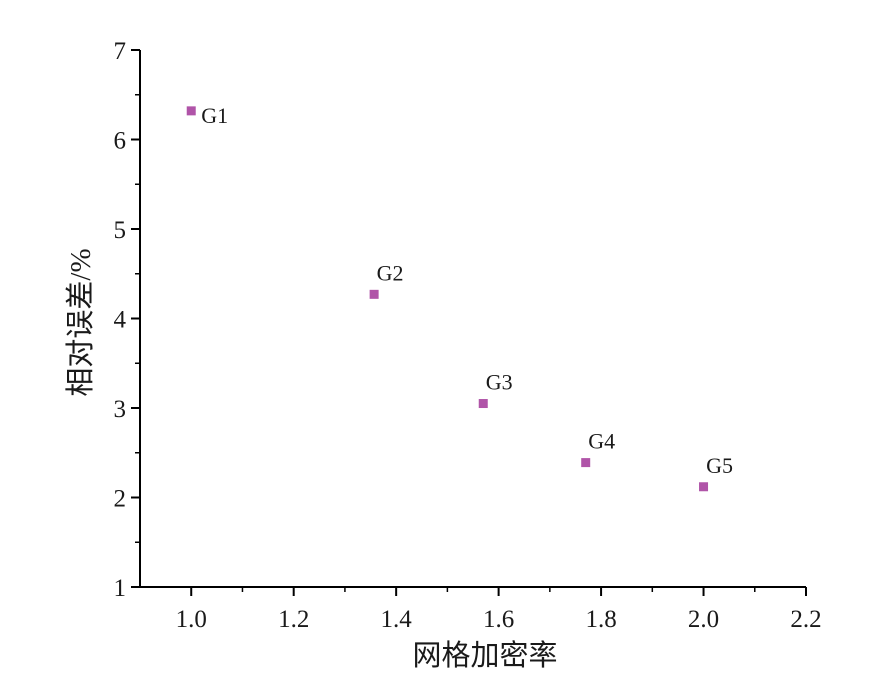 The width and height of the screenshot is (881, 686). I want to click on data-point-g2, so click(374, 294).